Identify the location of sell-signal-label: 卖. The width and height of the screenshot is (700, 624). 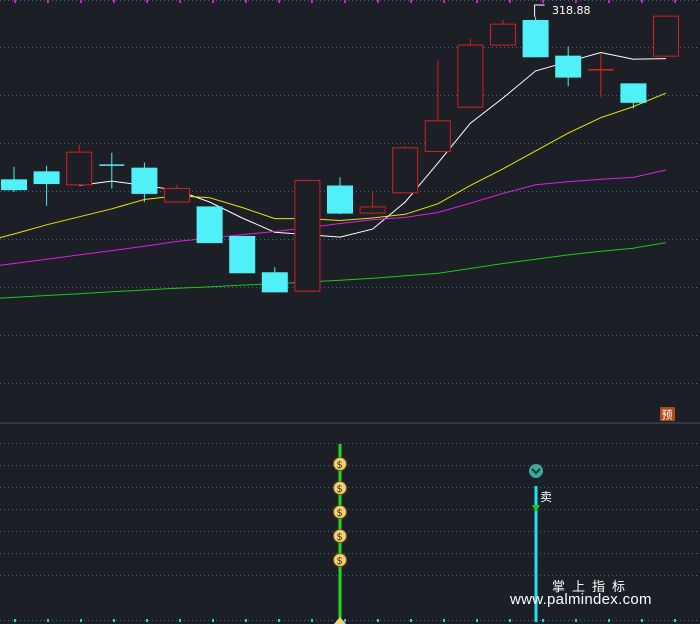
(546, 497).